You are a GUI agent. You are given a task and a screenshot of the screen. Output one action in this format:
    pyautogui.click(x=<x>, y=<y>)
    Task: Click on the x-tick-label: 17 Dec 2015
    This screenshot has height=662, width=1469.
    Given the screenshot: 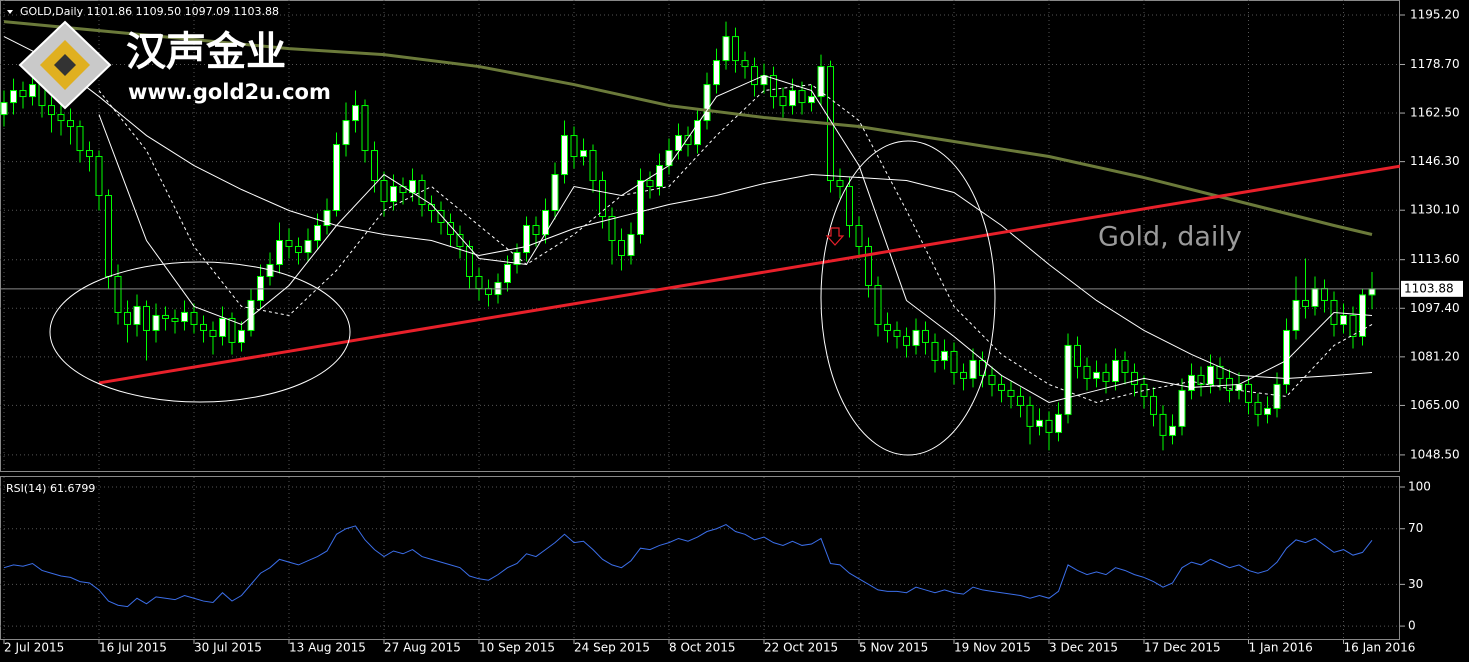 What is the action you would take?
    pyautogui.click(x=1182, y=648)
    